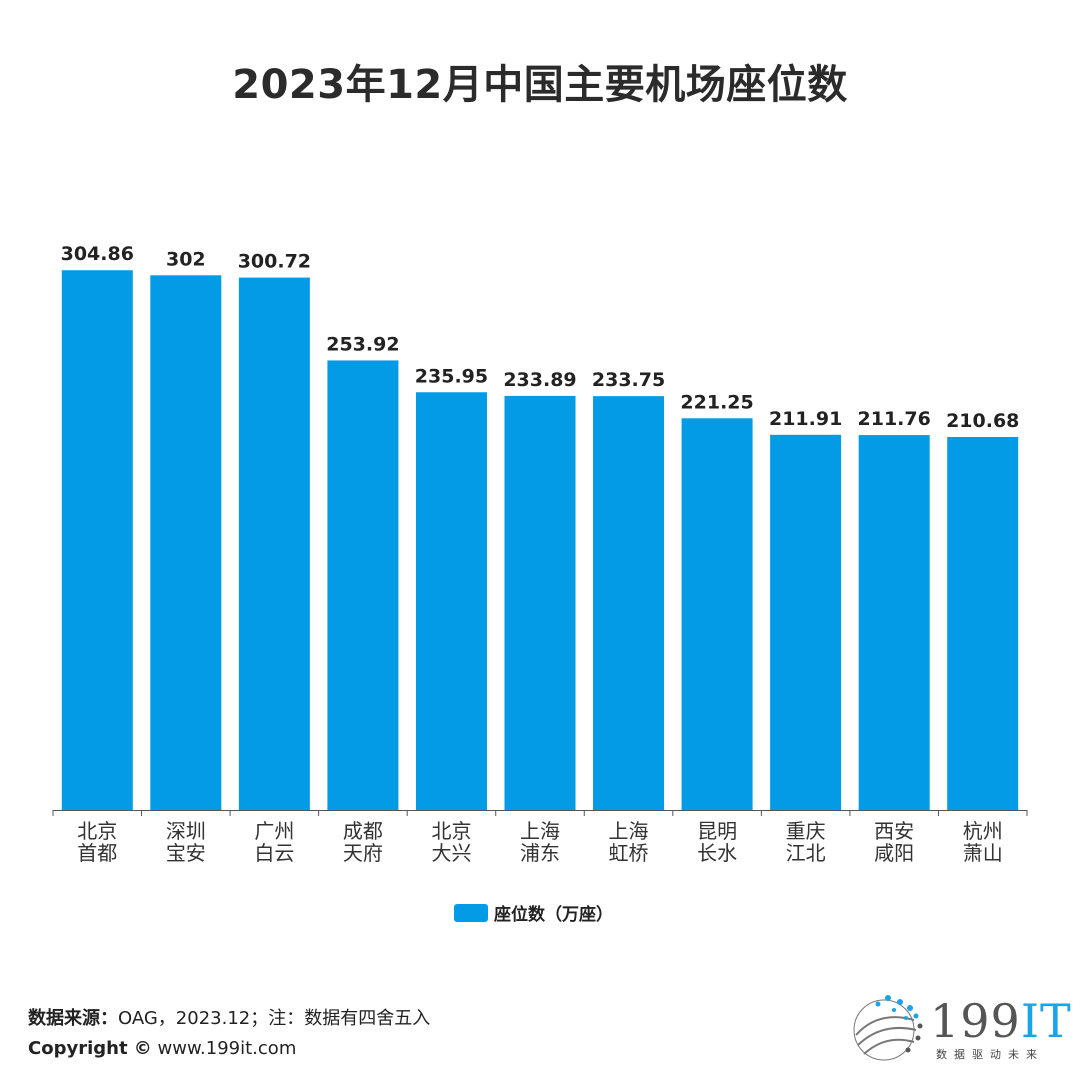 Image resolution: width=1080 pixels, height=1080 pixels. I want to click on source-label: 数据来源：, so click(73, 1018).